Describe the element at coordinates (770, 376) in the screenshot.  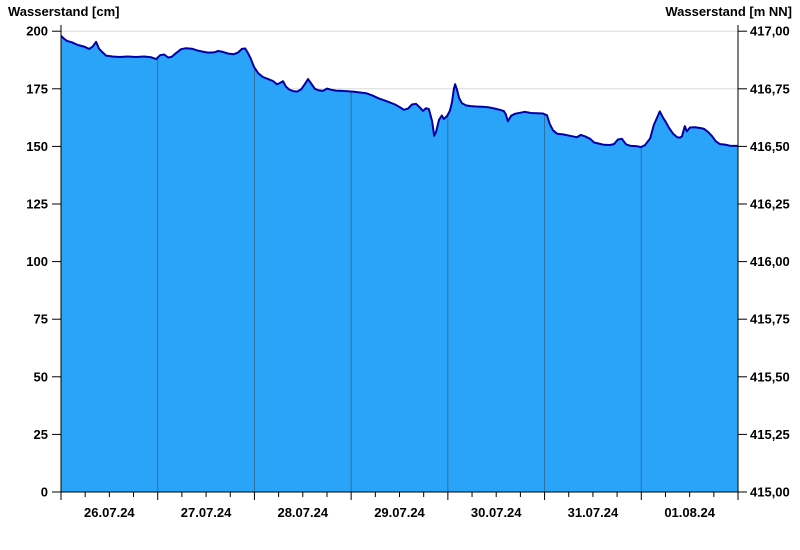
I see `right-axis-tick-label: 415,50` at that location.